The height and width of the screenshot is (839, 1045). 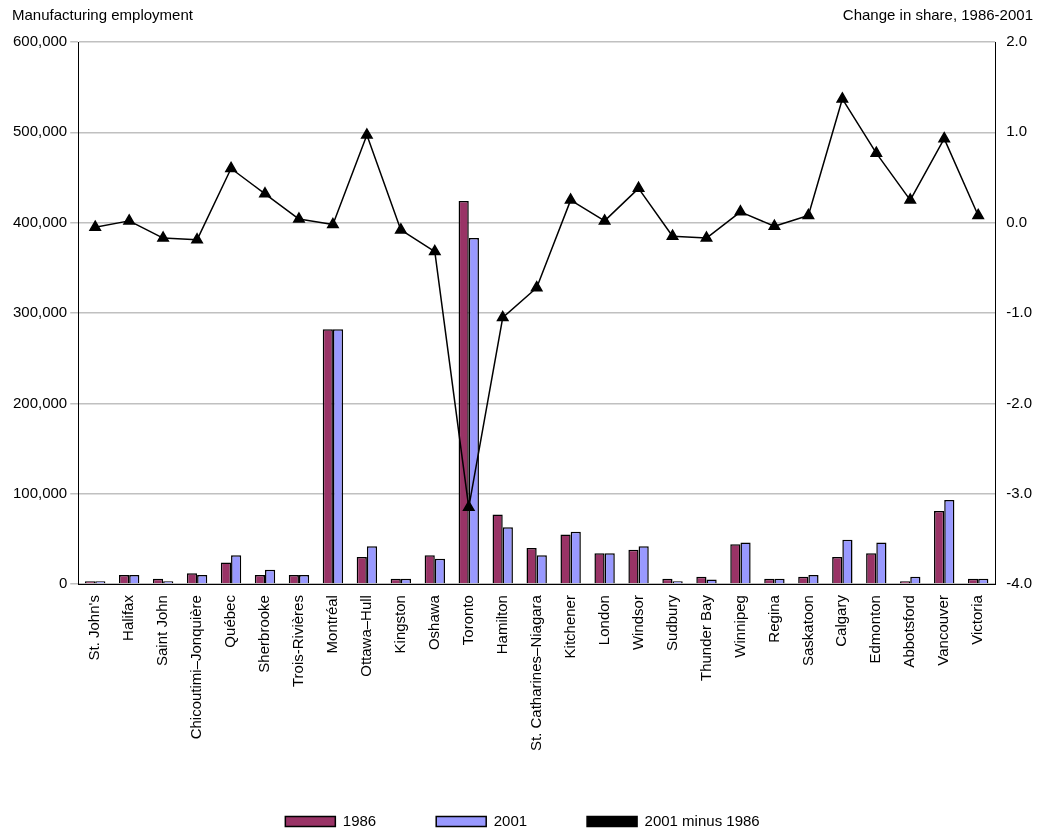 I want to click on legend-label: 1986, so click(x=359, y=820).